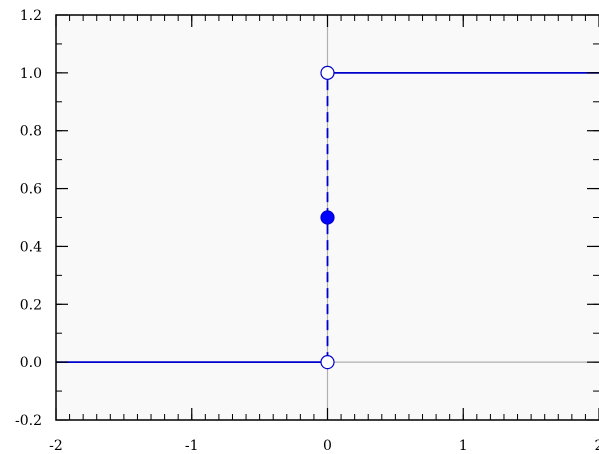 This screenshot has height=454, width=599. What do you see at coordinates (31, 74) in the screenshot?
I see `y-tick-label: 1.0` at bounding box center [31, 74].